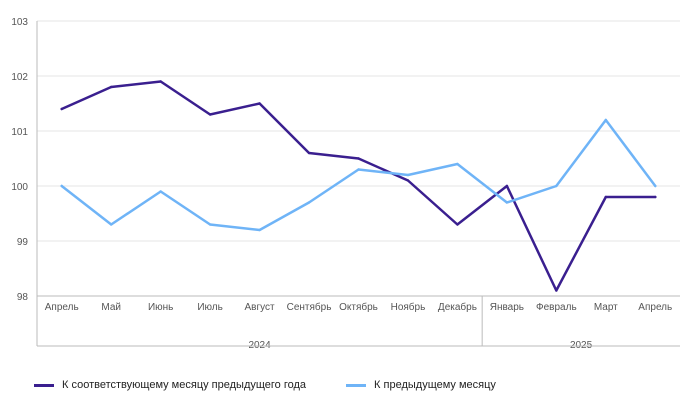  I want to click on x-tick-label: Июль, so click(210, 307).